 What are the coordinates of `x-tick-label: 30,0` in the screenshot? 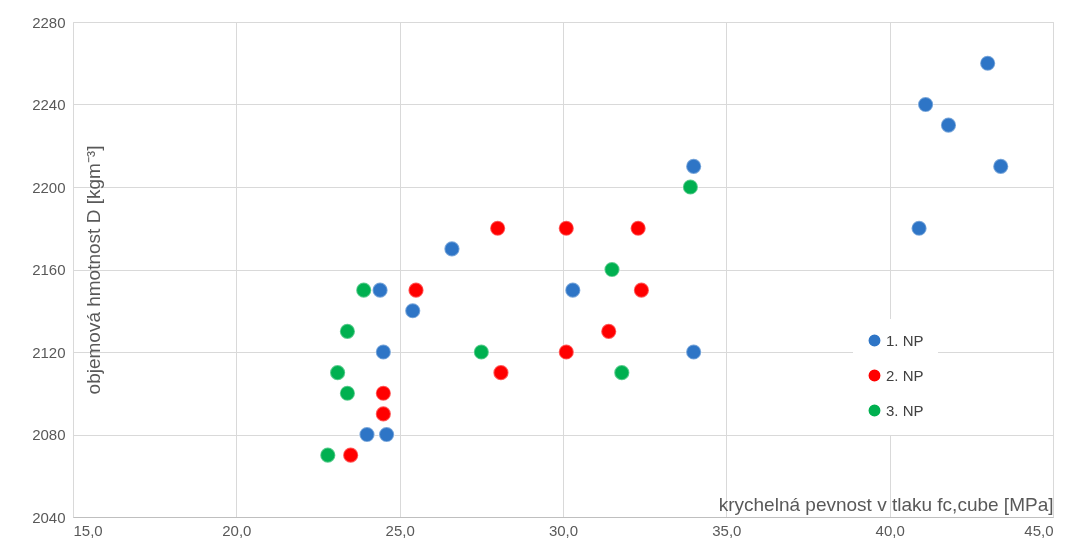 It's located at (563, 530).